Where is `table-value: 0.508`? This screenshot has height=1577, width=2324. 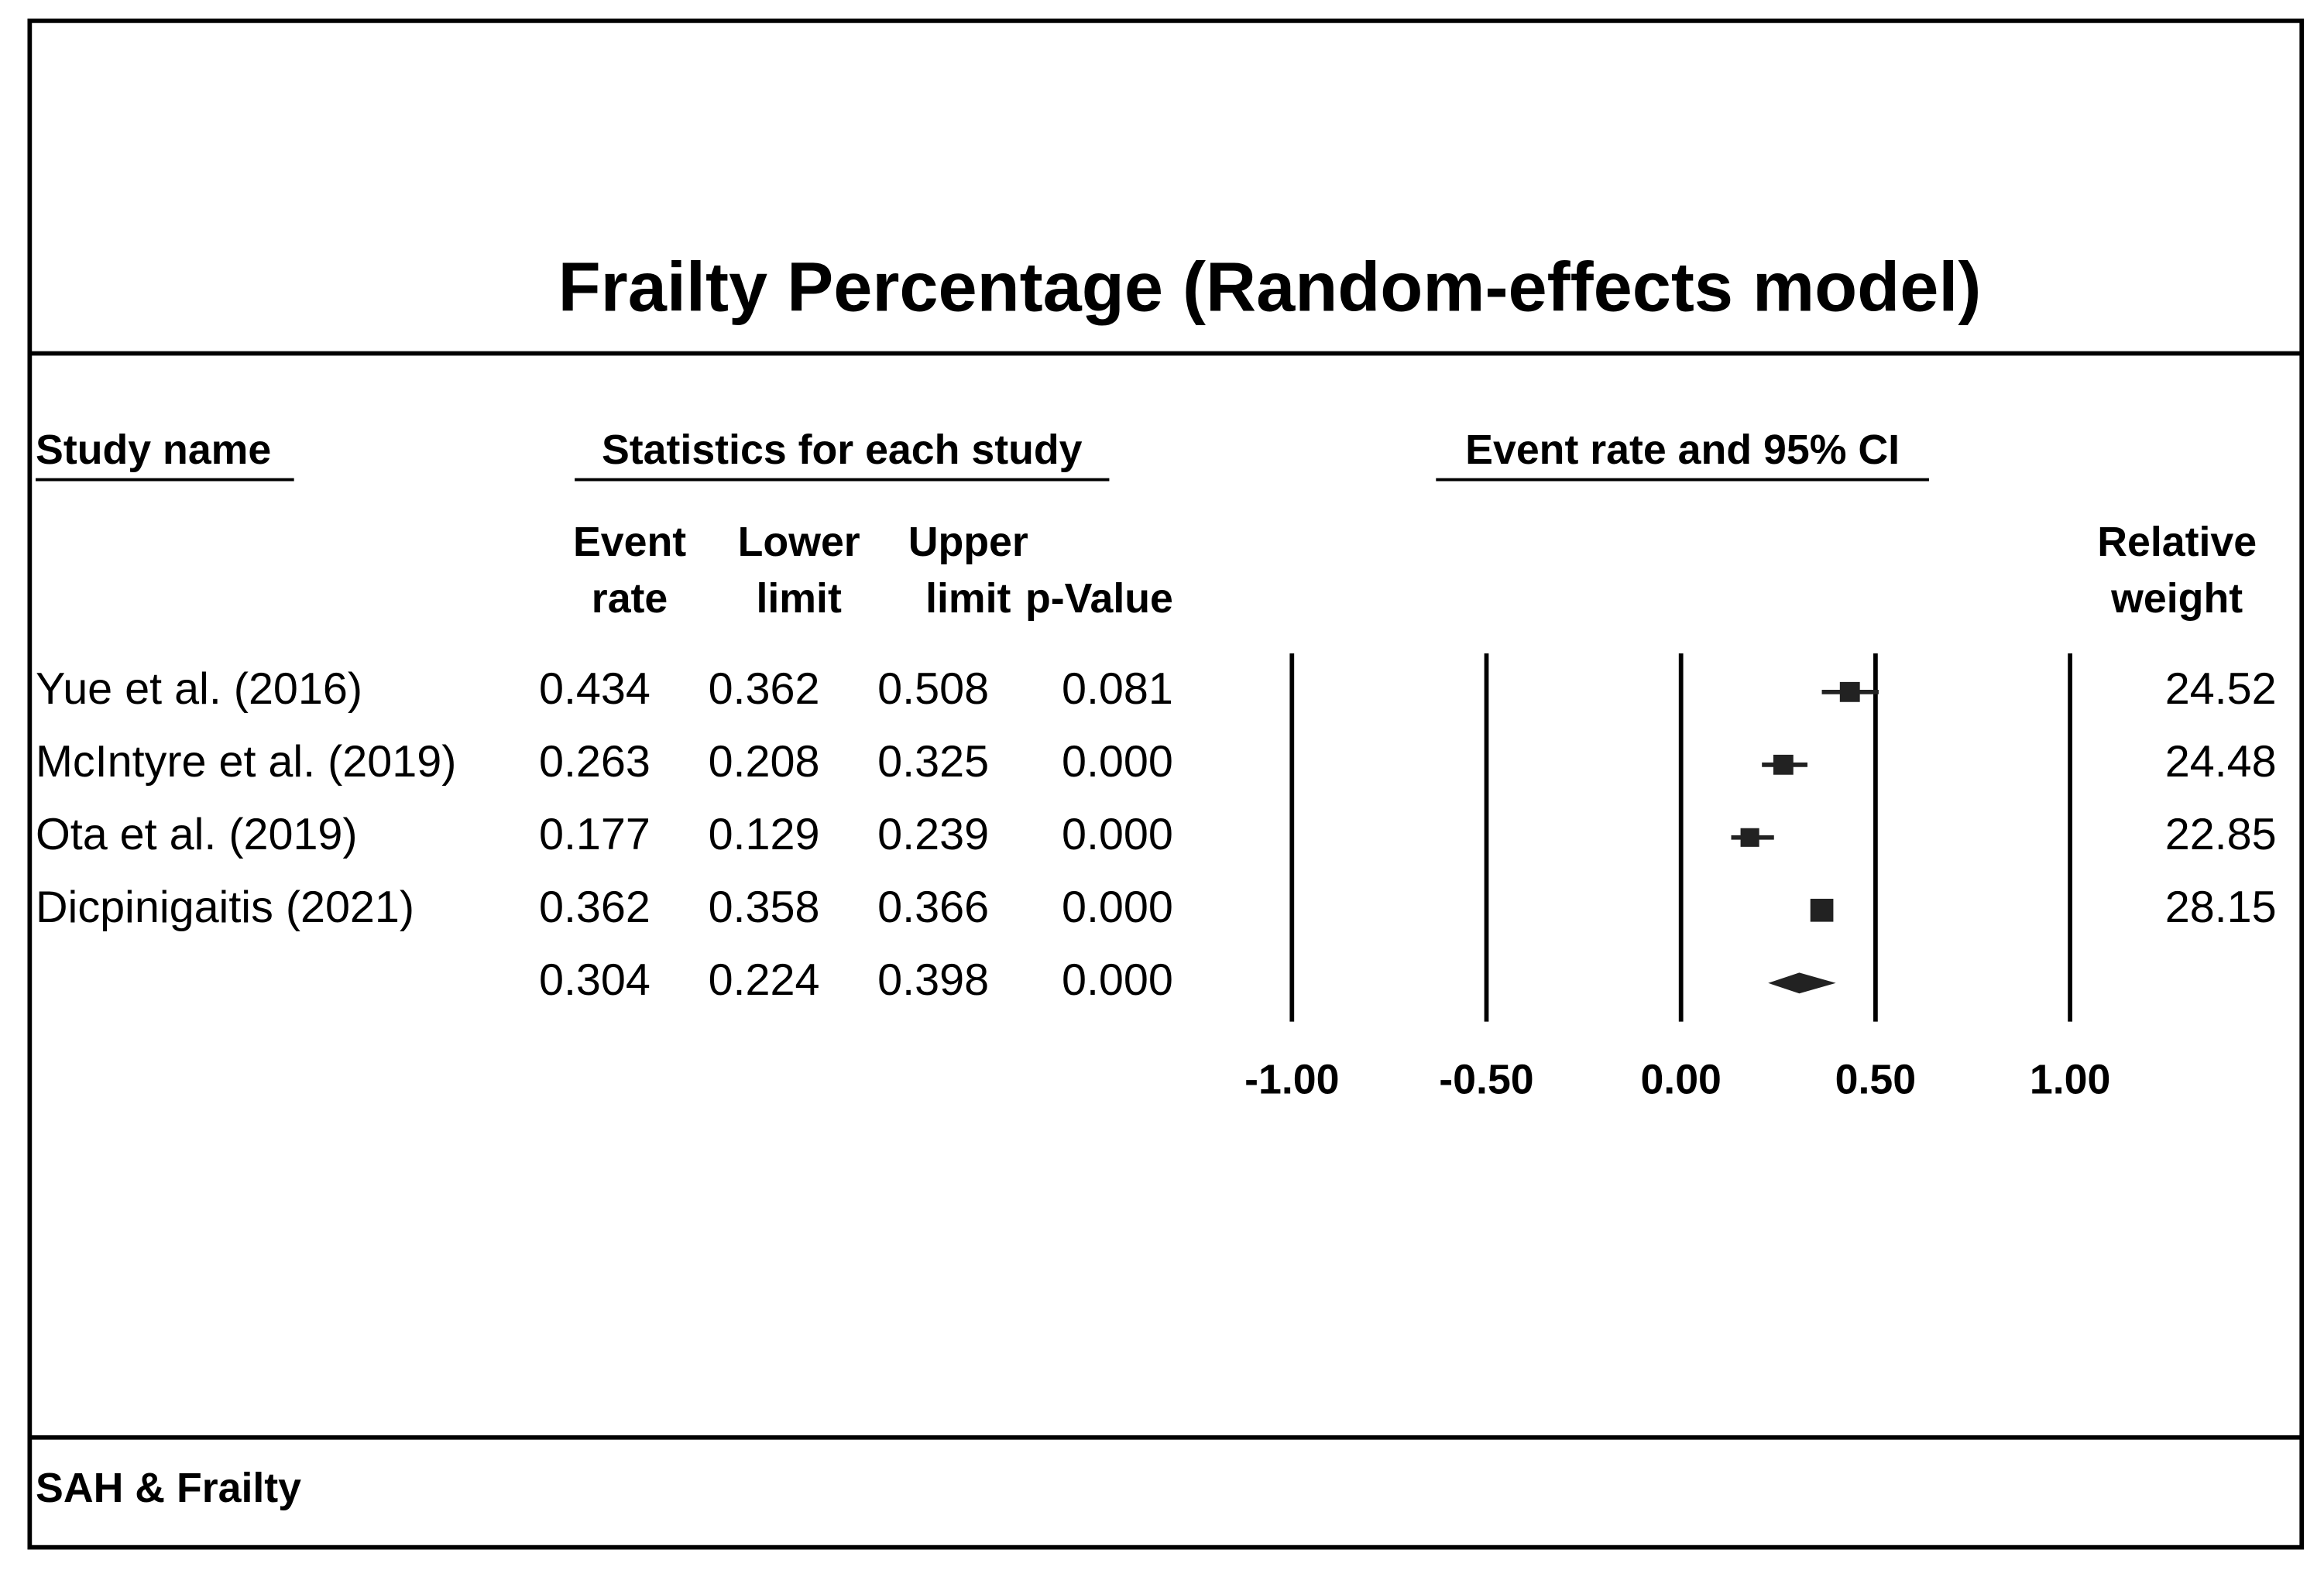
table-value: 0.508 is located at coordinates (933, 689).